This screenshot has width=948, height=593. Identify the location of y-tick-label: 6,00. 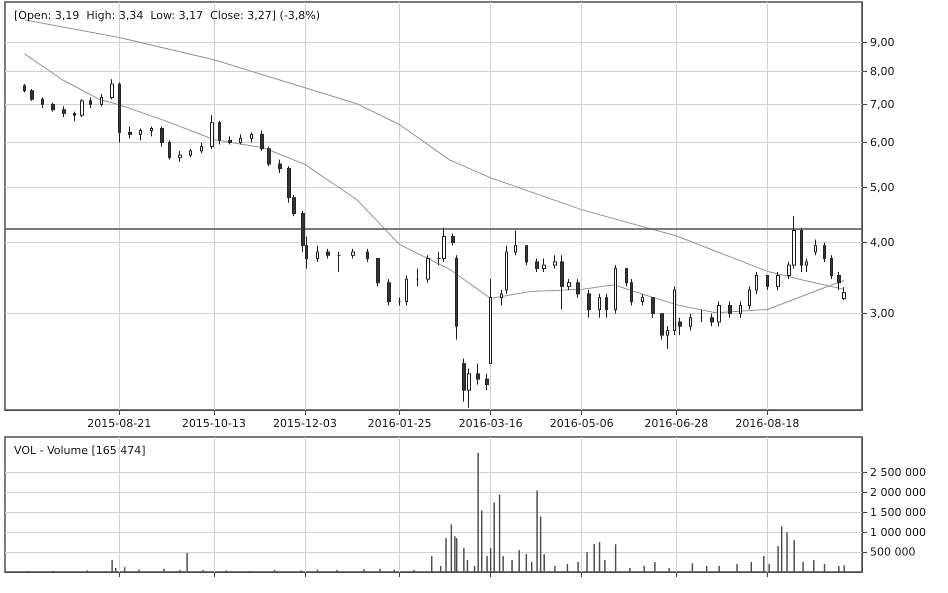
(882, 142).